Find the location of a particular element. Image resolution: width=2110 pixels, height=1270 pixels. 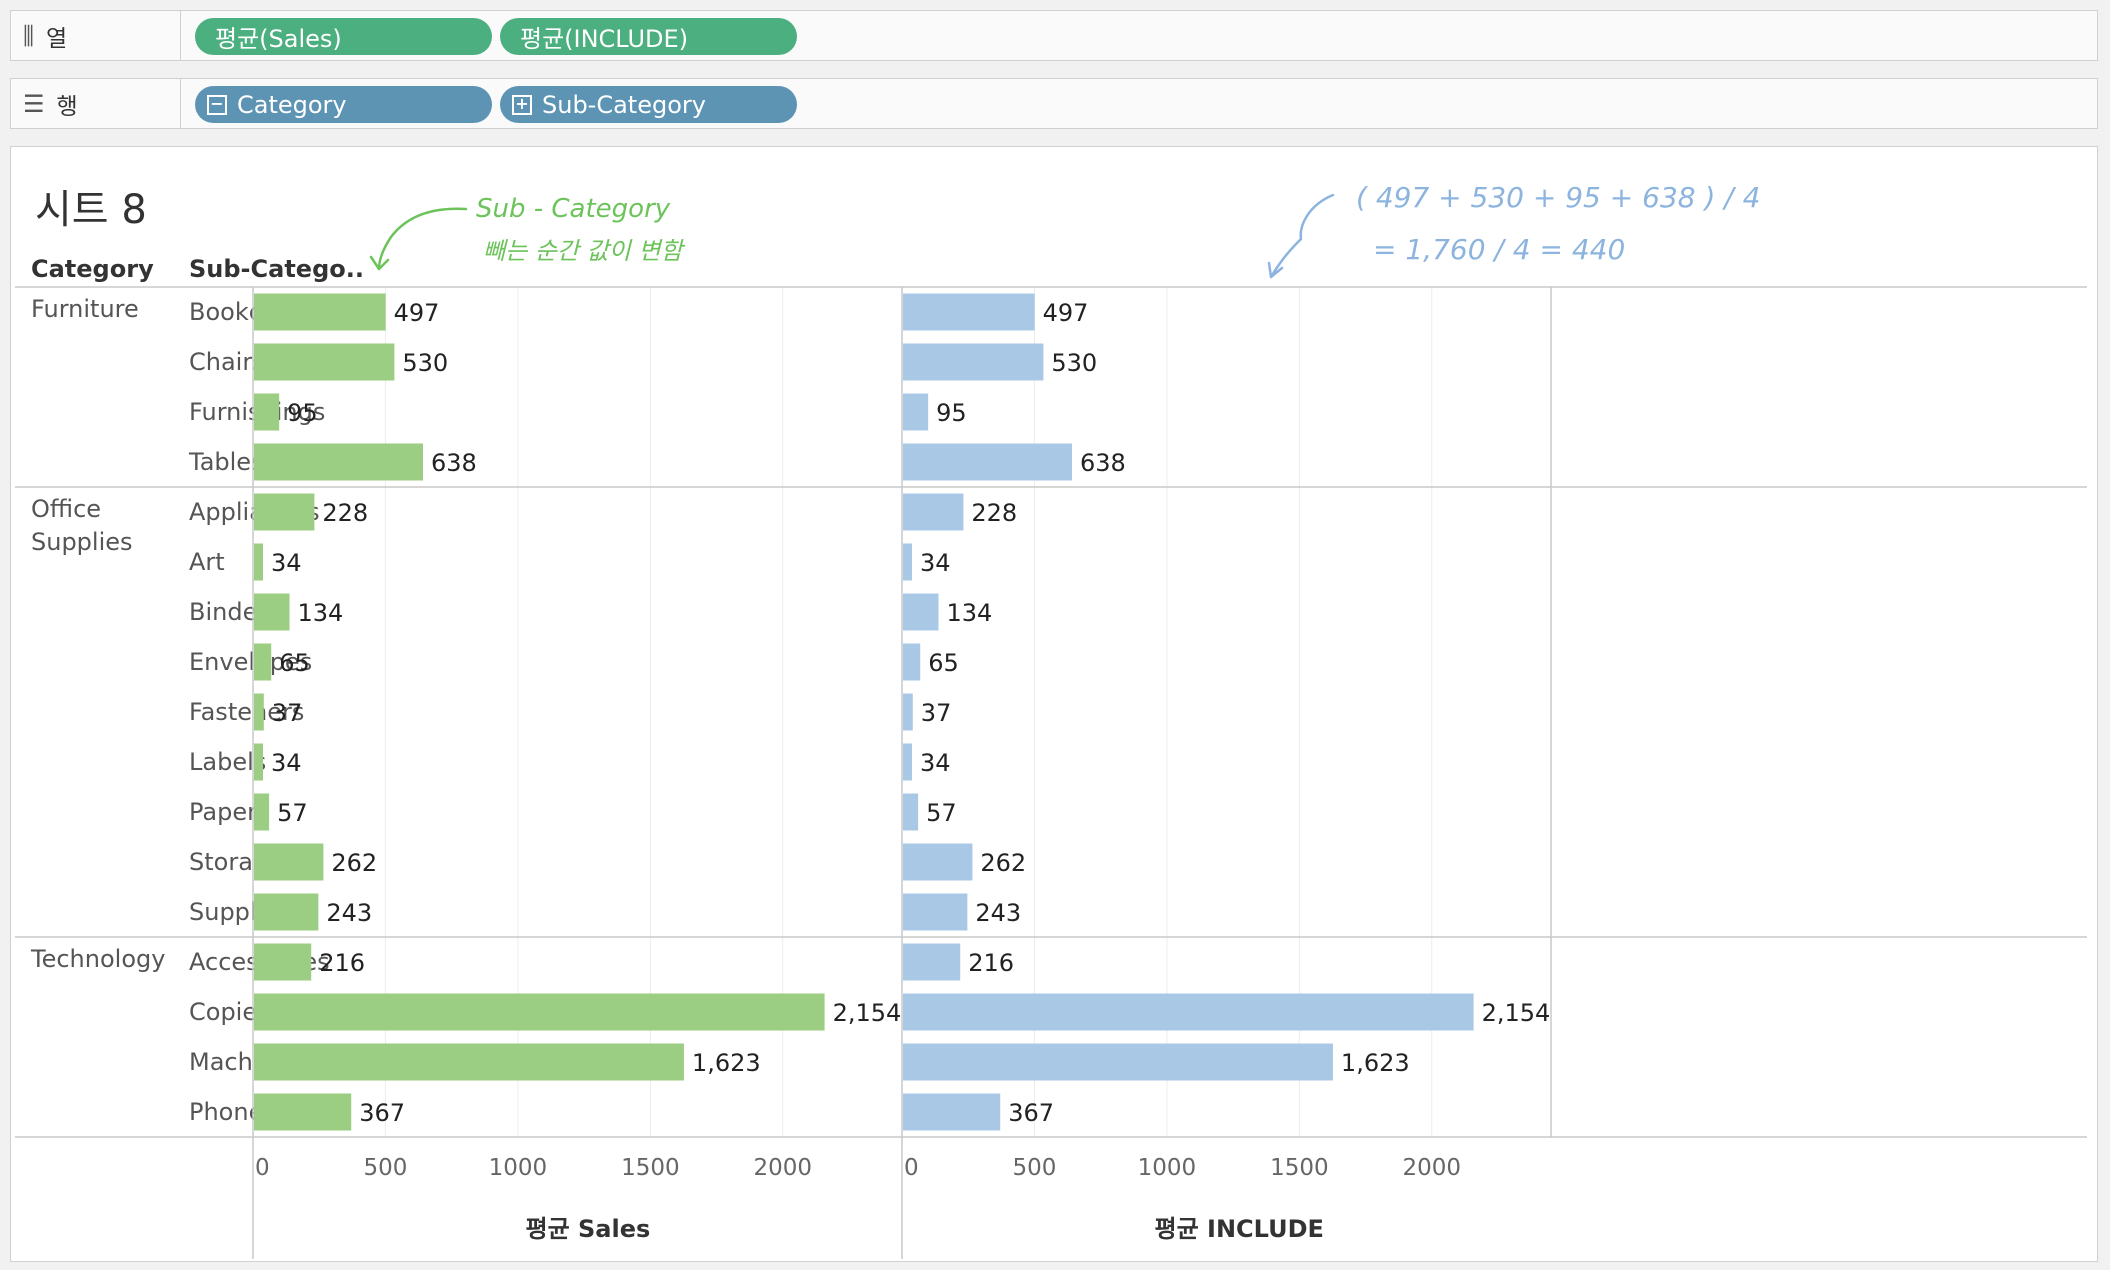

collapse-icon: − is located at coordinates (217, 104).